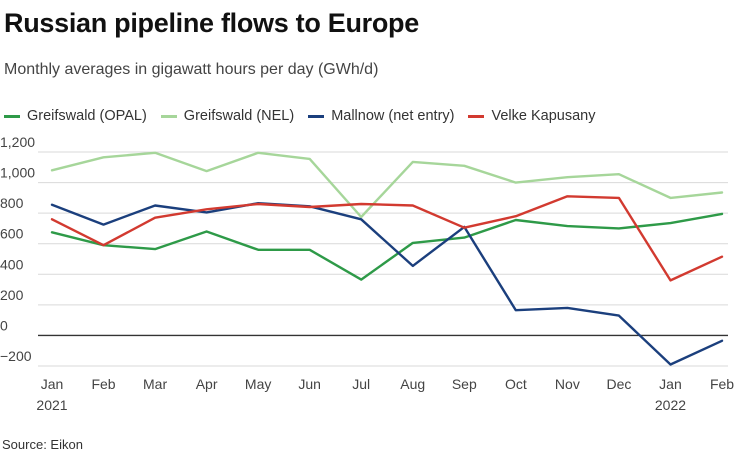 The image size is (736, 457). What do you see at coordinates (309, 384) in the screenshot?
I see `x-tick-label: Jun` at bounding box center [309, 384].